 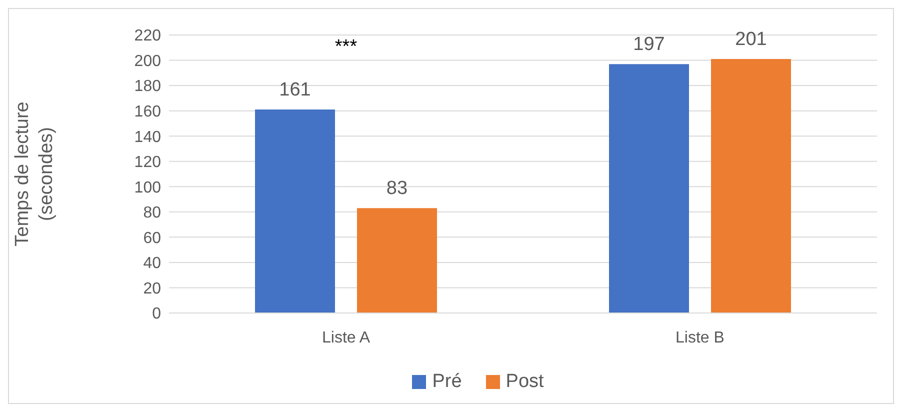 I want to click on y-tick-label: 180, so click(x=148, y=87).